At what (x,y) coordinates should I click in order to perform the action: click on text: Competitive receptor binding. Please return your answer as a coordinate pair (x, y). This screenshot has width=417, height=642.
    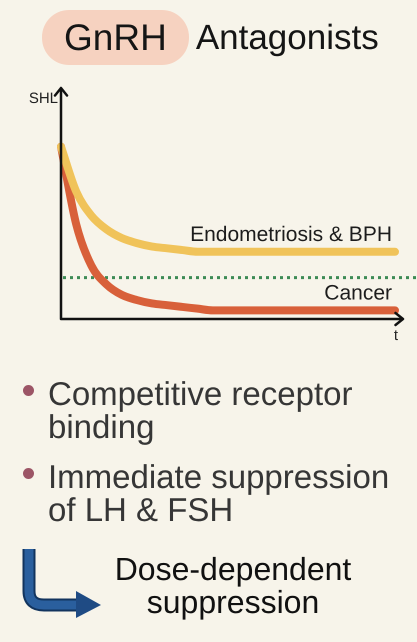
    Looking at the image, I should click on (200, 410).